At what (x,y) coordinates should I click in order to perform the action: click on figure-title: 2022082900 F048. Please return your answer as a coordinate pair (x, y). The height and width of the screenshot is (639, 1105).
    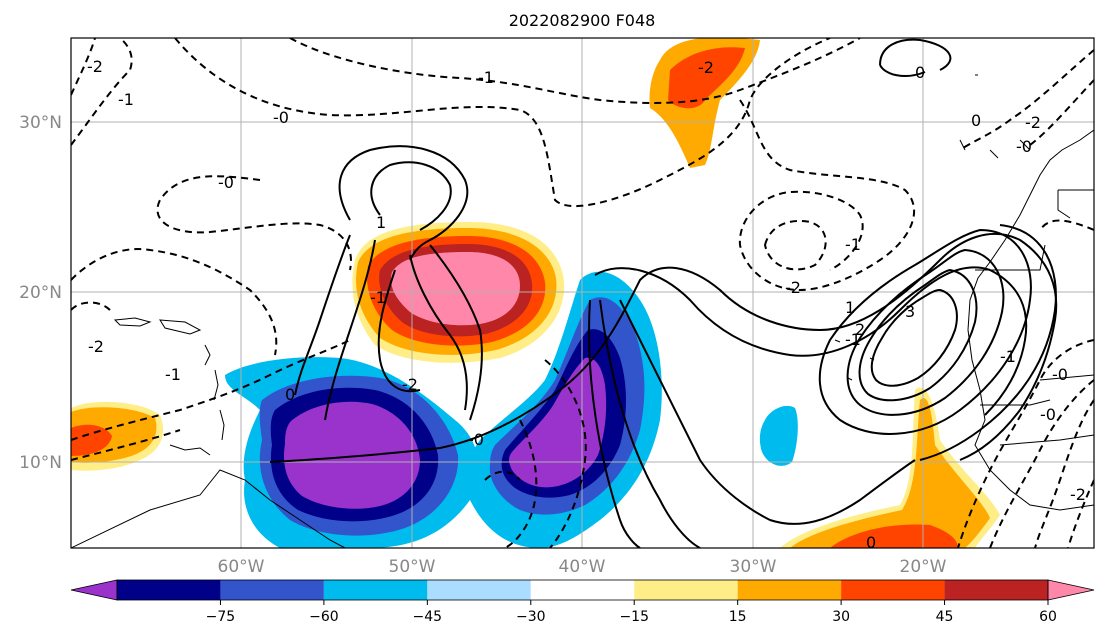
    Looking at the image, I should click on (582, 20).